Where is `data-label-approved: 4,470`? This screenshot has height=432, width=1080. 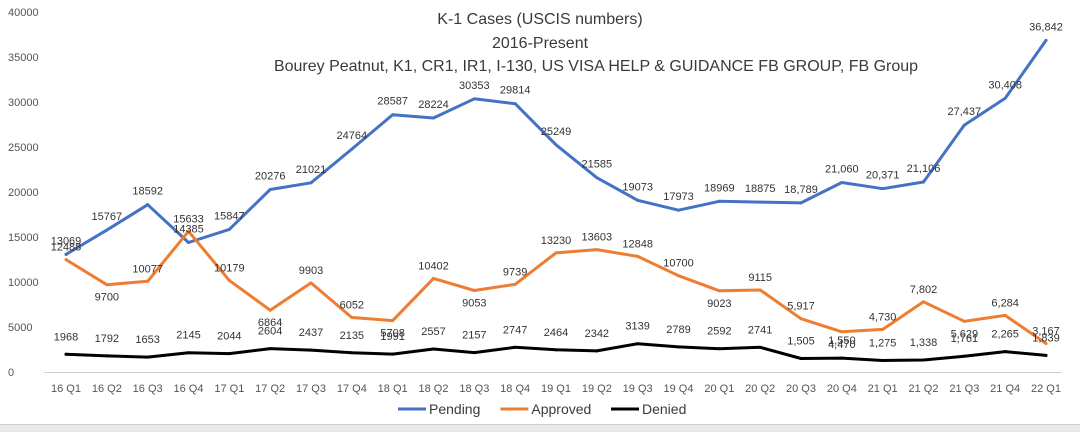 data-label-approved: 4,470 is located at coordinates (842, 345).